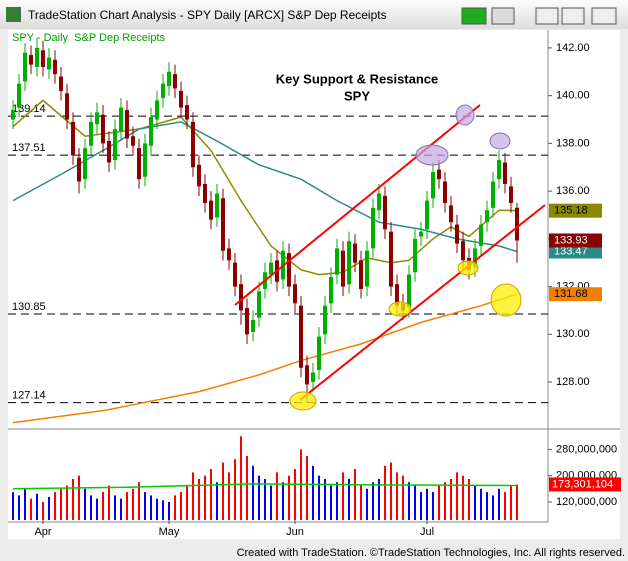  What do you see at coordinates (573, 16) in the screenshot?
I see `maximize-button` at bounding box center [573, 16].